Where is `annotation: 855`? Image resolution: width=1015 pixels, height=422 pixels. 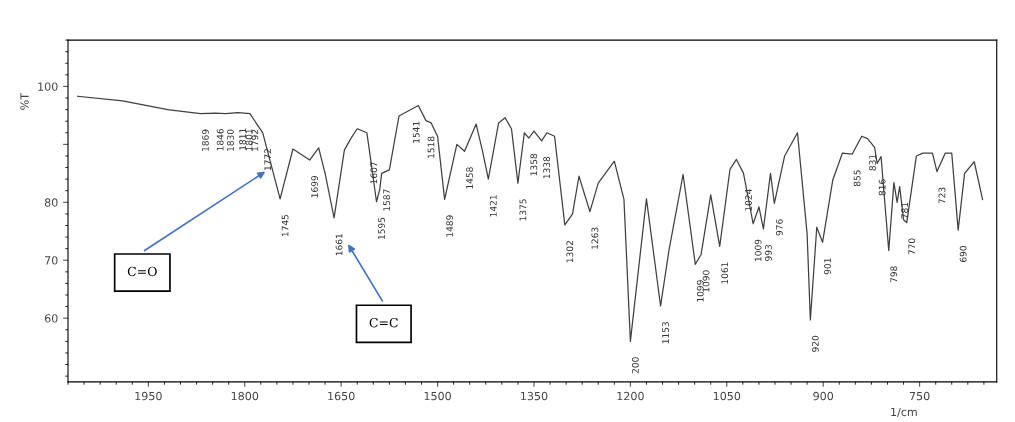
annotation: 855 is located at coordinates (857, 178).